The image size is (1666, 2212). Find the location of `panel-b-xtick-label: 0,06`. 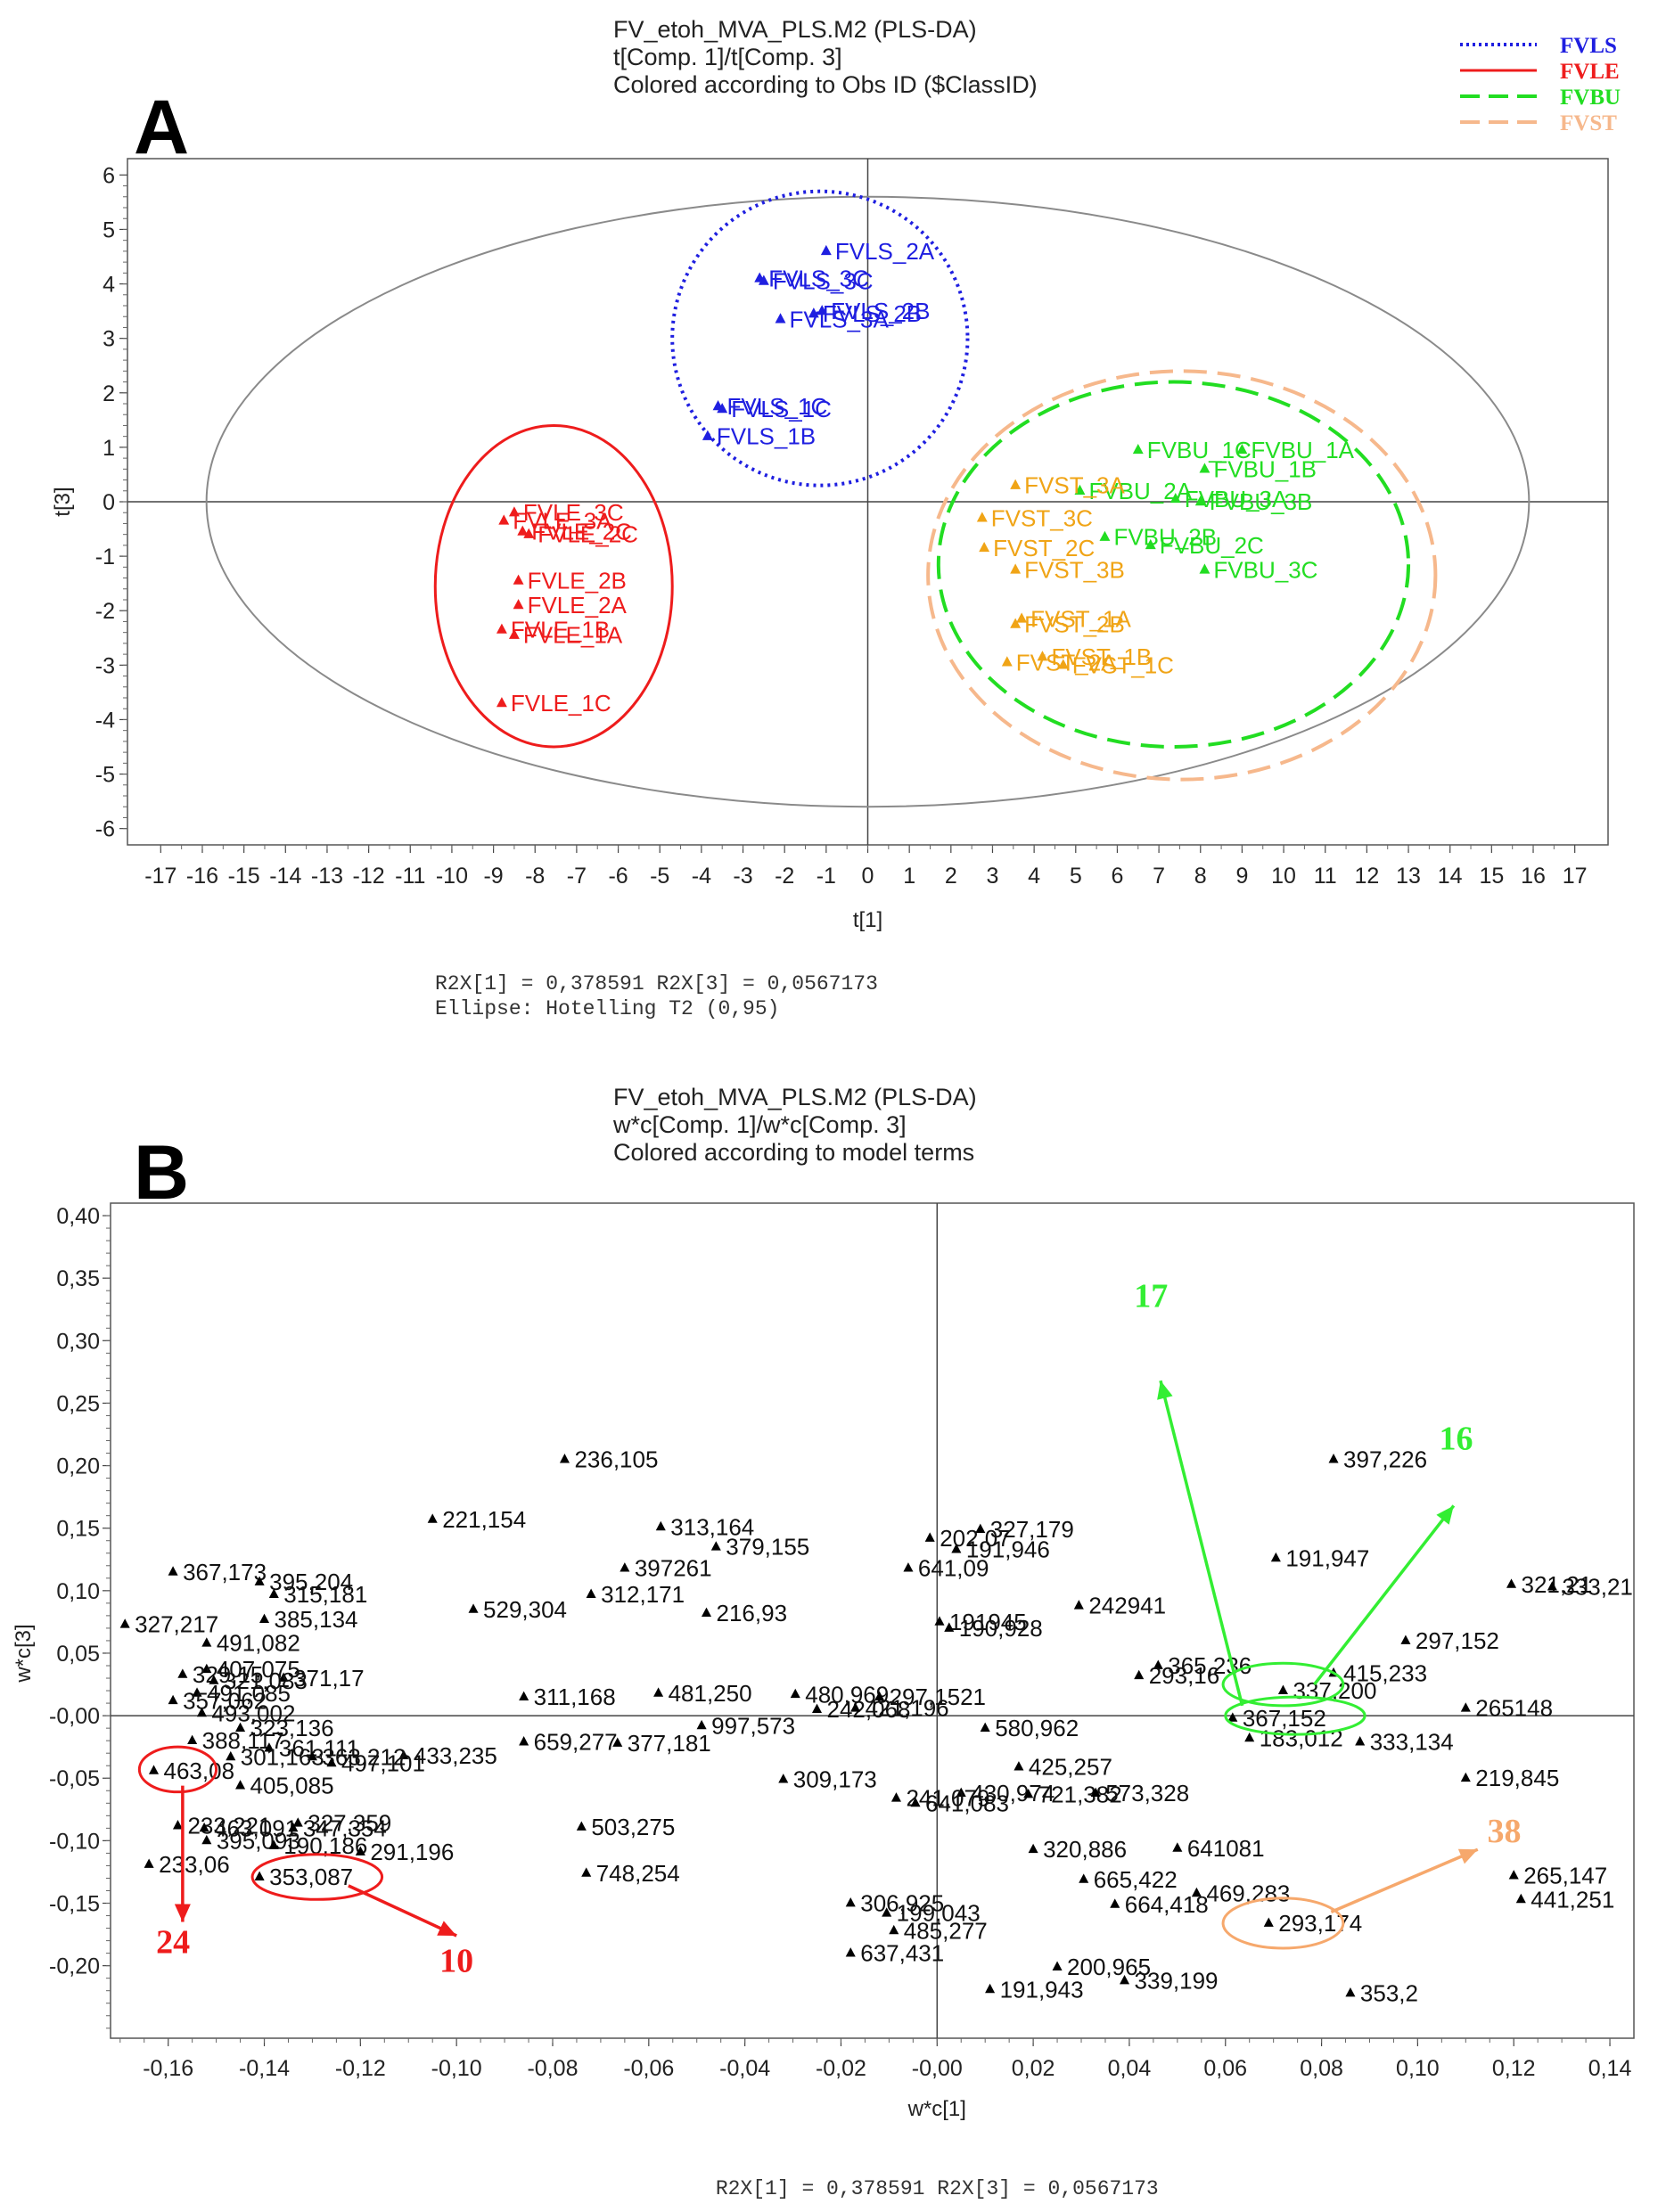

panel-b-xtick-label: 0,06 is located at coordinates (1225, 2068).